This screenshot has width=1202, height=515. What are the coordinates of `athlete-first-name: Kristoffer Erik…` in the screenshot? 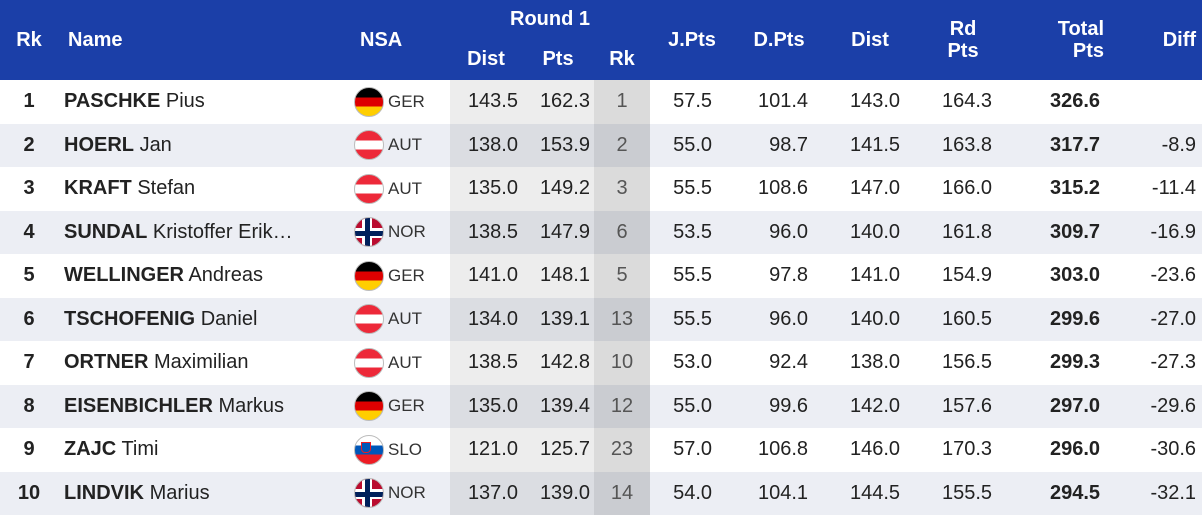 It's located at (222, 231).